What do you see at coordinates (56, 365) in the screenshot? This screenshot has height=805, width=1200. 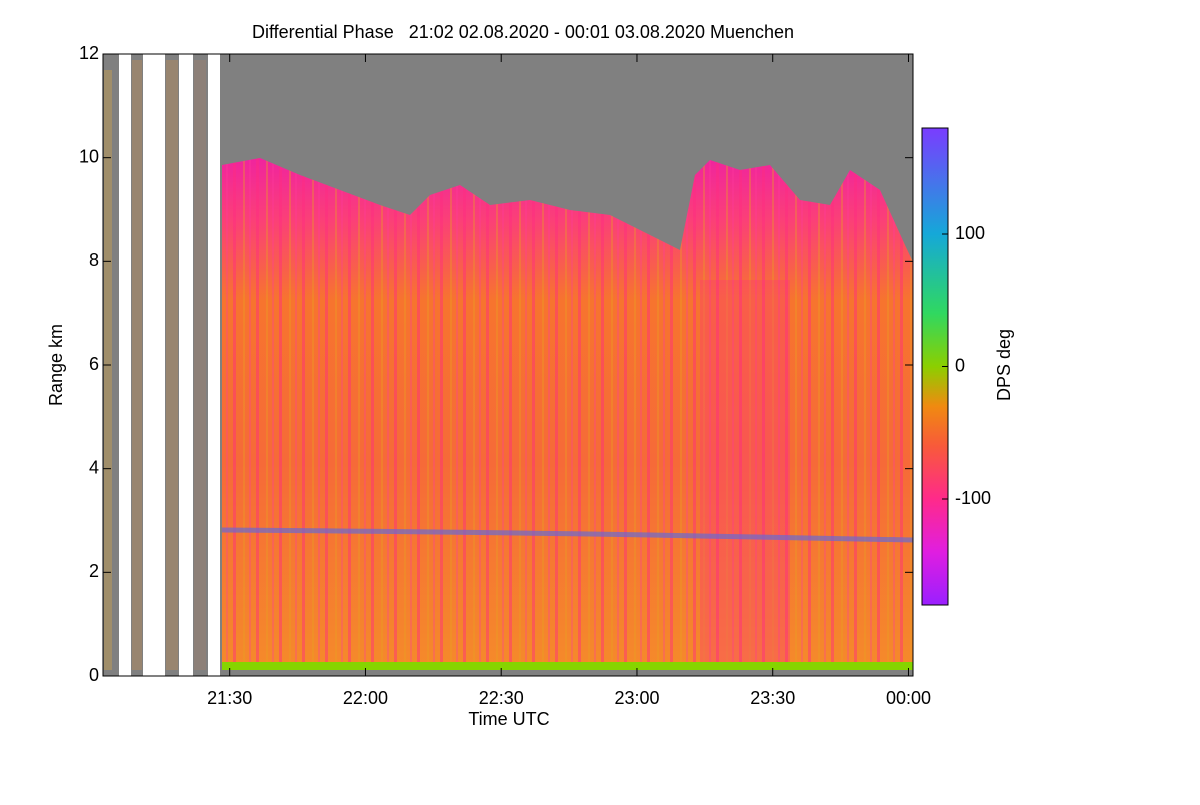 I see `y-axis-title: Range km` at bounding box center [56, 365].